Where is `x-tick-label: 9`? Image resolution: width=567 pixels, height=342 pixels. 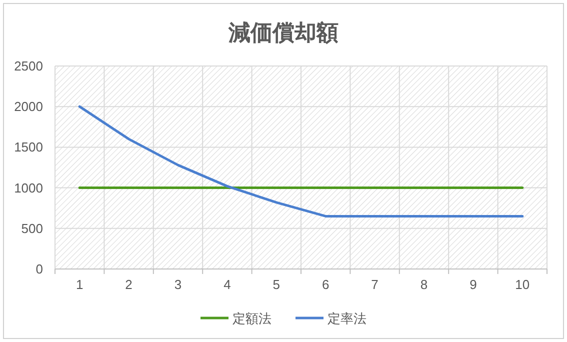
x-tick-label: 9 is located at coordinates (473, 284).